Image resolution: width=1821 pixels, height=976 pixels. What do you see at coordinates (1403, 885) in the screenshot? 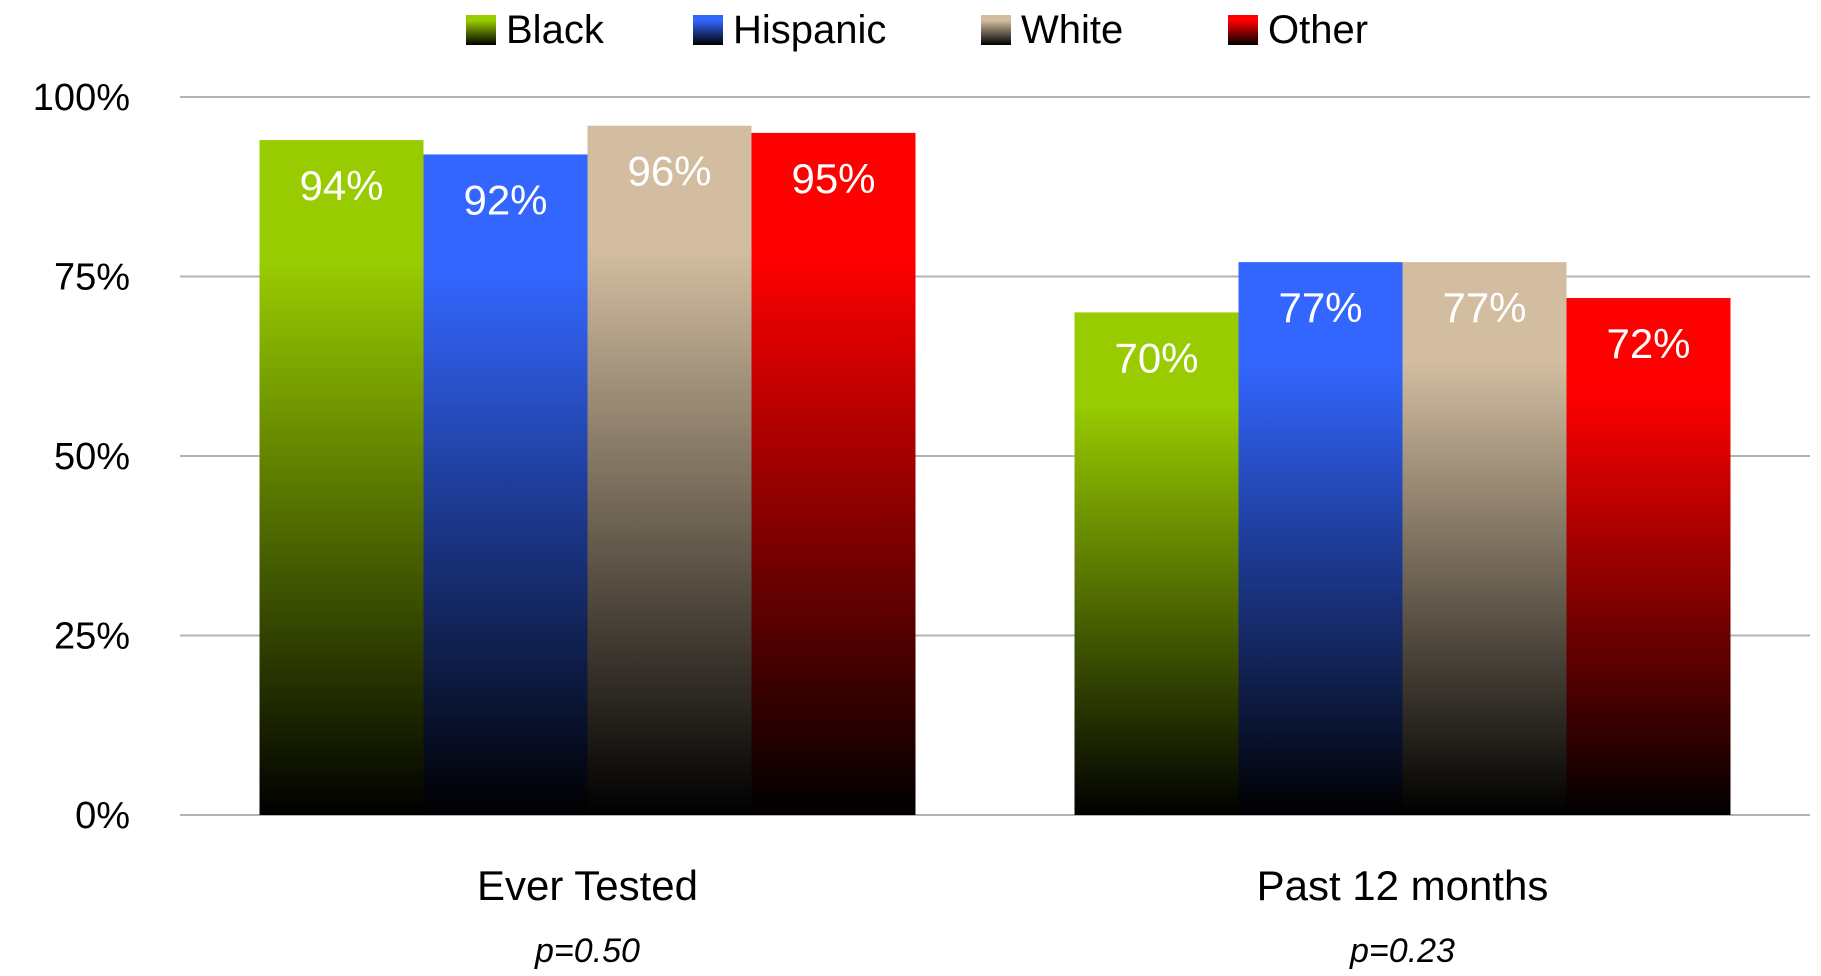
I see `x-category-label: Past 12 months` at bounding box center [1403, 885].